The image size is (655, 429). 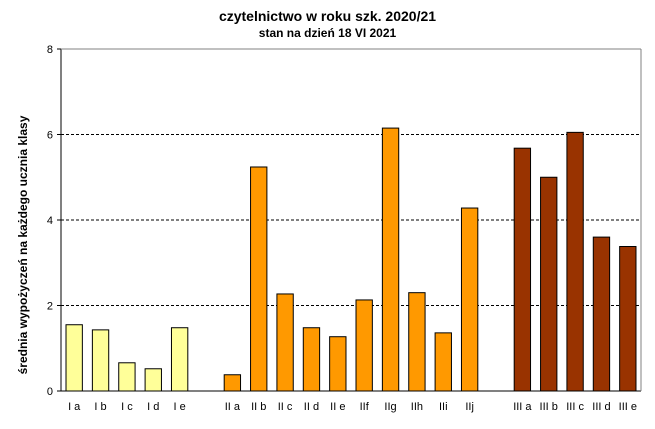 What do you see at coordinates (180, 407) in the screenshot?
I see `x-tick-label: I e` at bounding box center [180, 407].